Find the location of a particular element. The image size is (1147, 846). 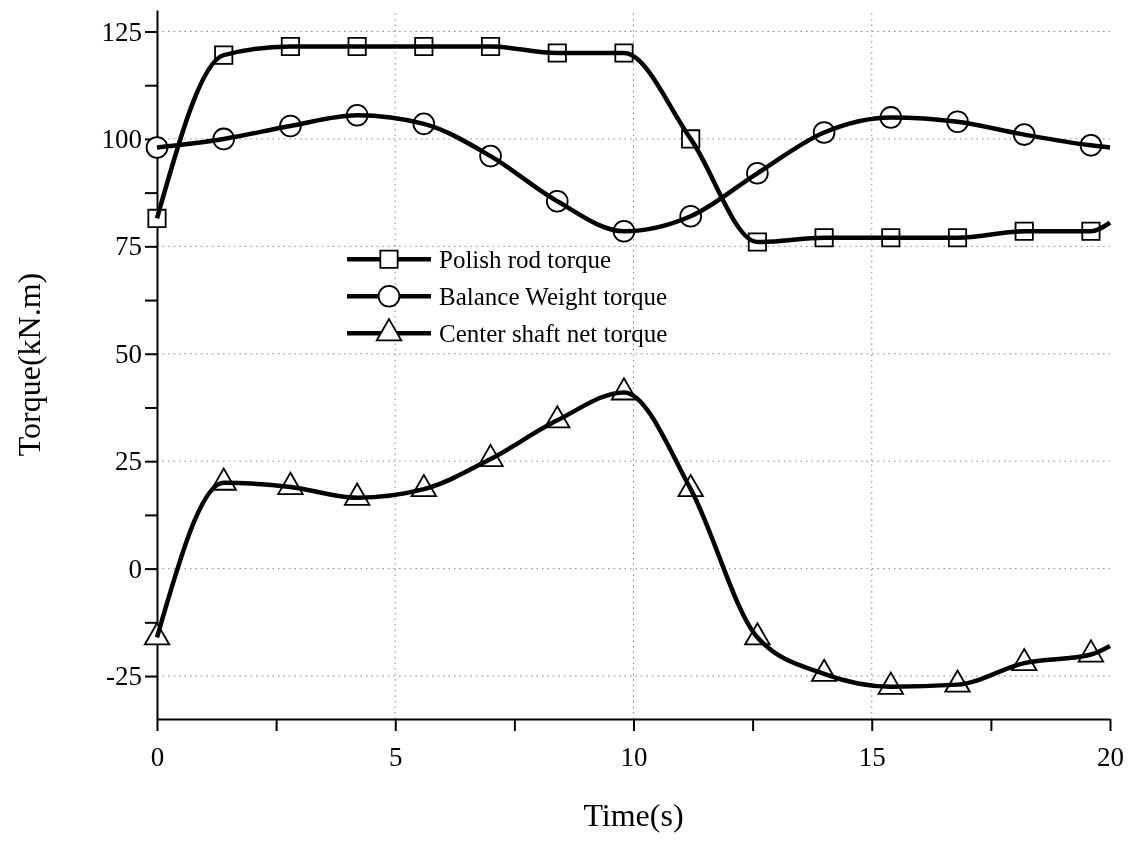

legend-label: Polish rod torque is located at coordinates (525, 260).